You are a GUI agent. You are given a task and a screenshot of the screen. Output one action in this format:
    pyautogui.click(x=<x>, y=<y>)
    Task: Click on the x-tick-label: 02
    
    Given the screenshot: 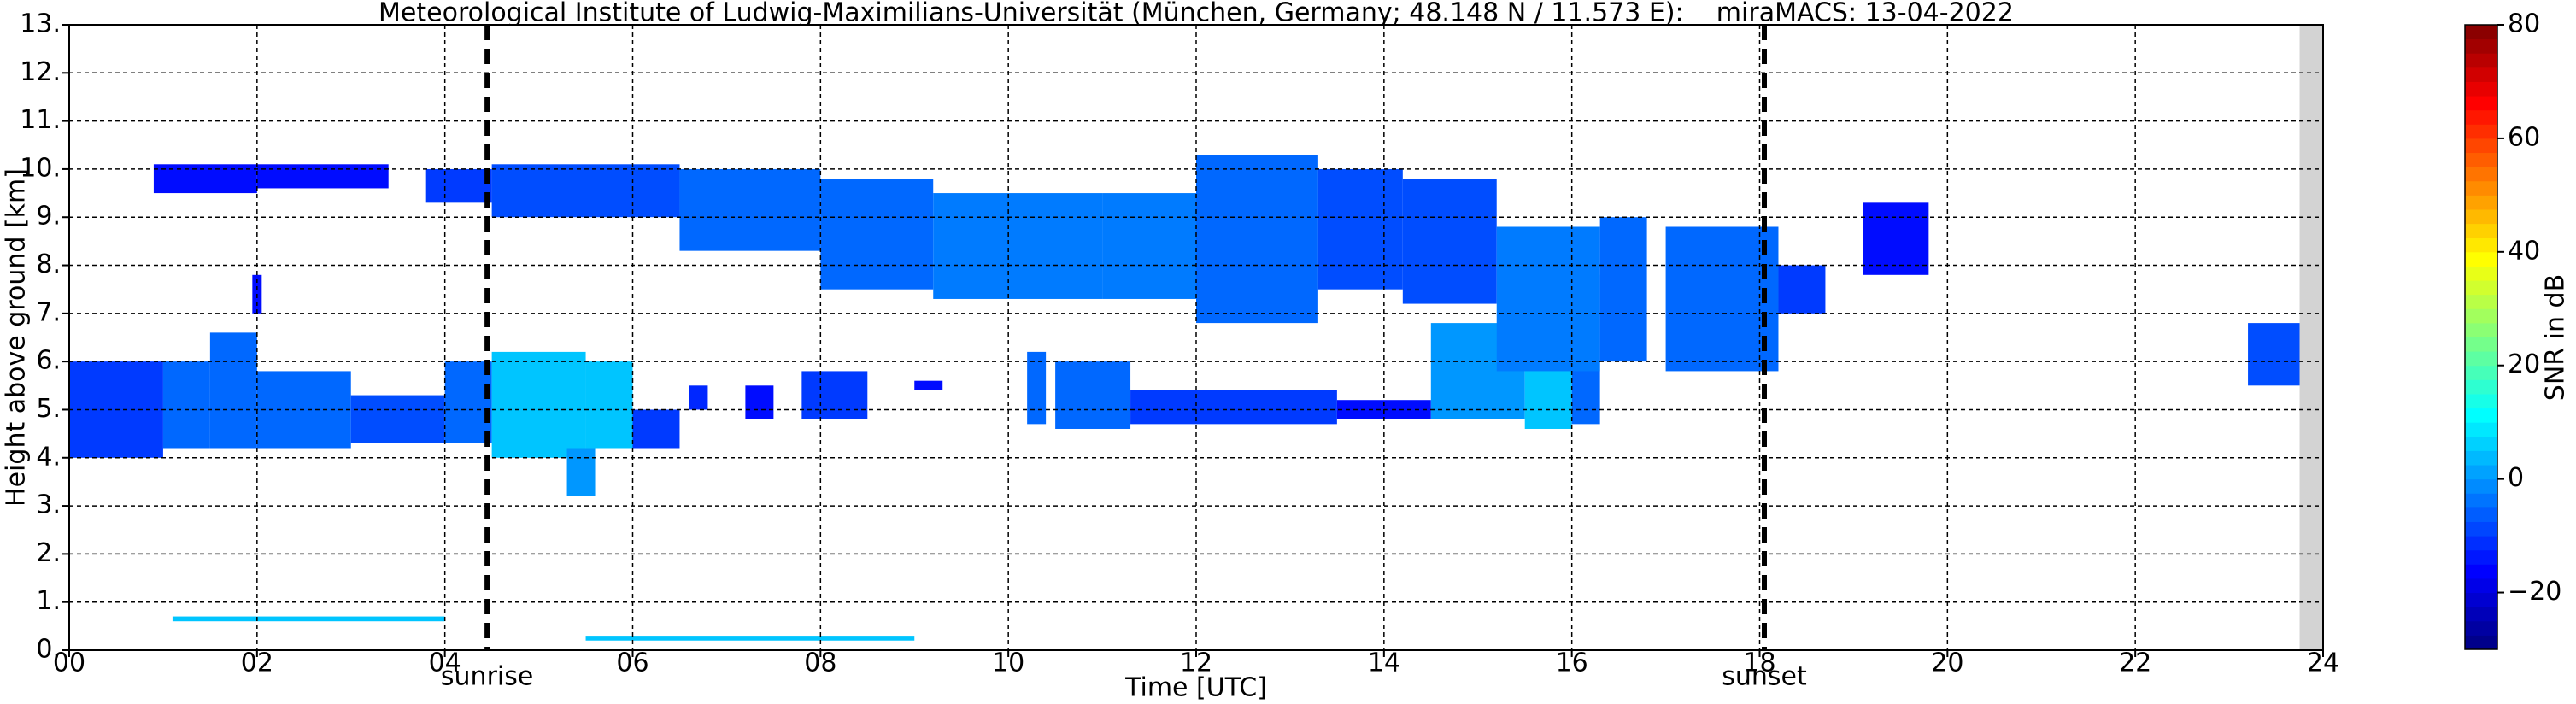 What is the action you would take?
    pyautogui.click(x=257, y=663)
    